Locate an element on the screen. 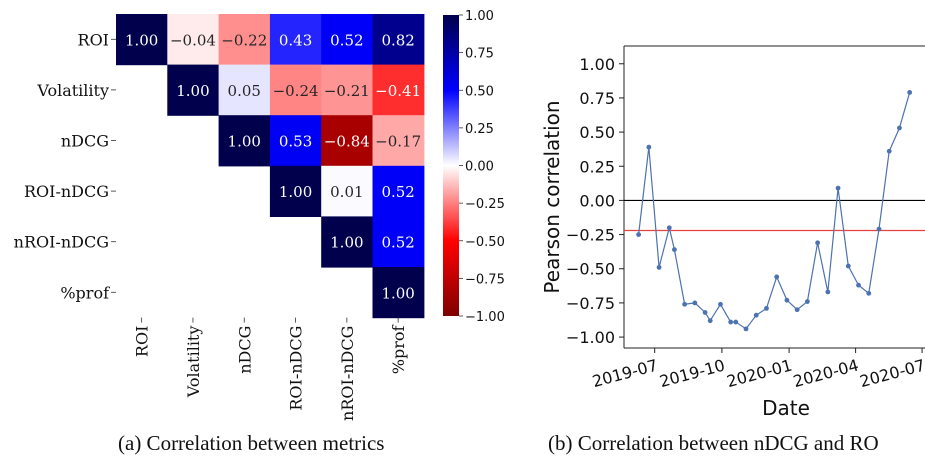  heatmap-cell-roi-volatility is located at coordinates (193, 40).